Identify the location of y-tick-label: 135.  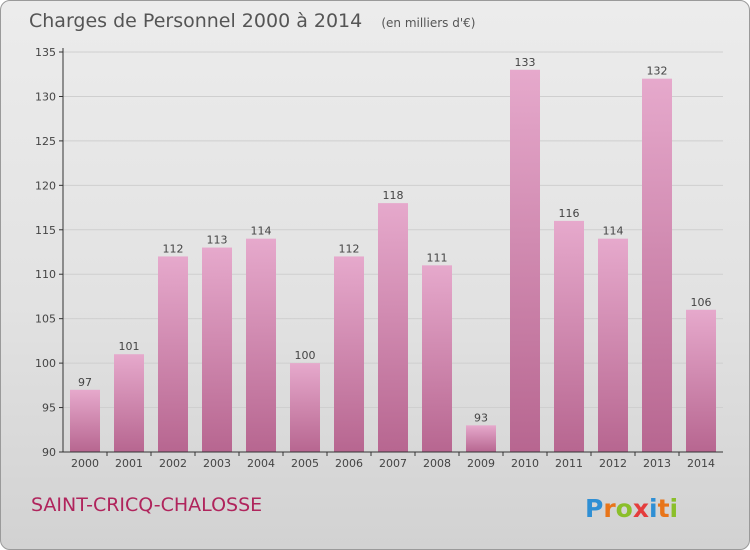
(45, 52).